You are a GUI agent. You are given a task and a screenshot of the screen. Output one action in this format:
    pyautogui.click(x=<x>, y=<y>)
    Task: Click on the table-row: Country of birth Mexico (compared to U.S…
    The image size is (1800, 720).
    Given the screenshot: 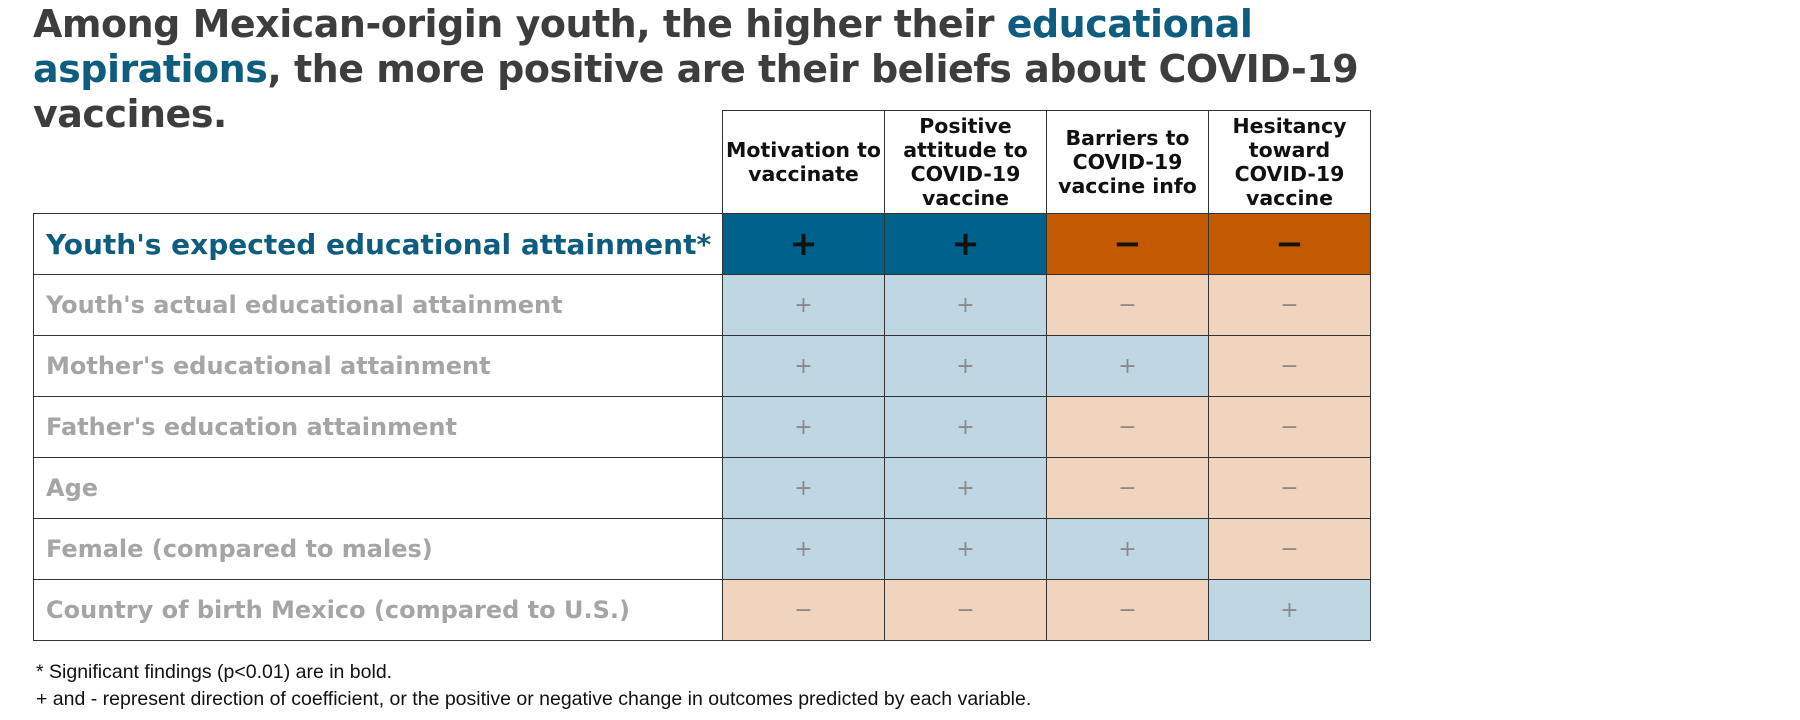 What is the action you would take?
    pyautogui.click(x=702, y=610)
    